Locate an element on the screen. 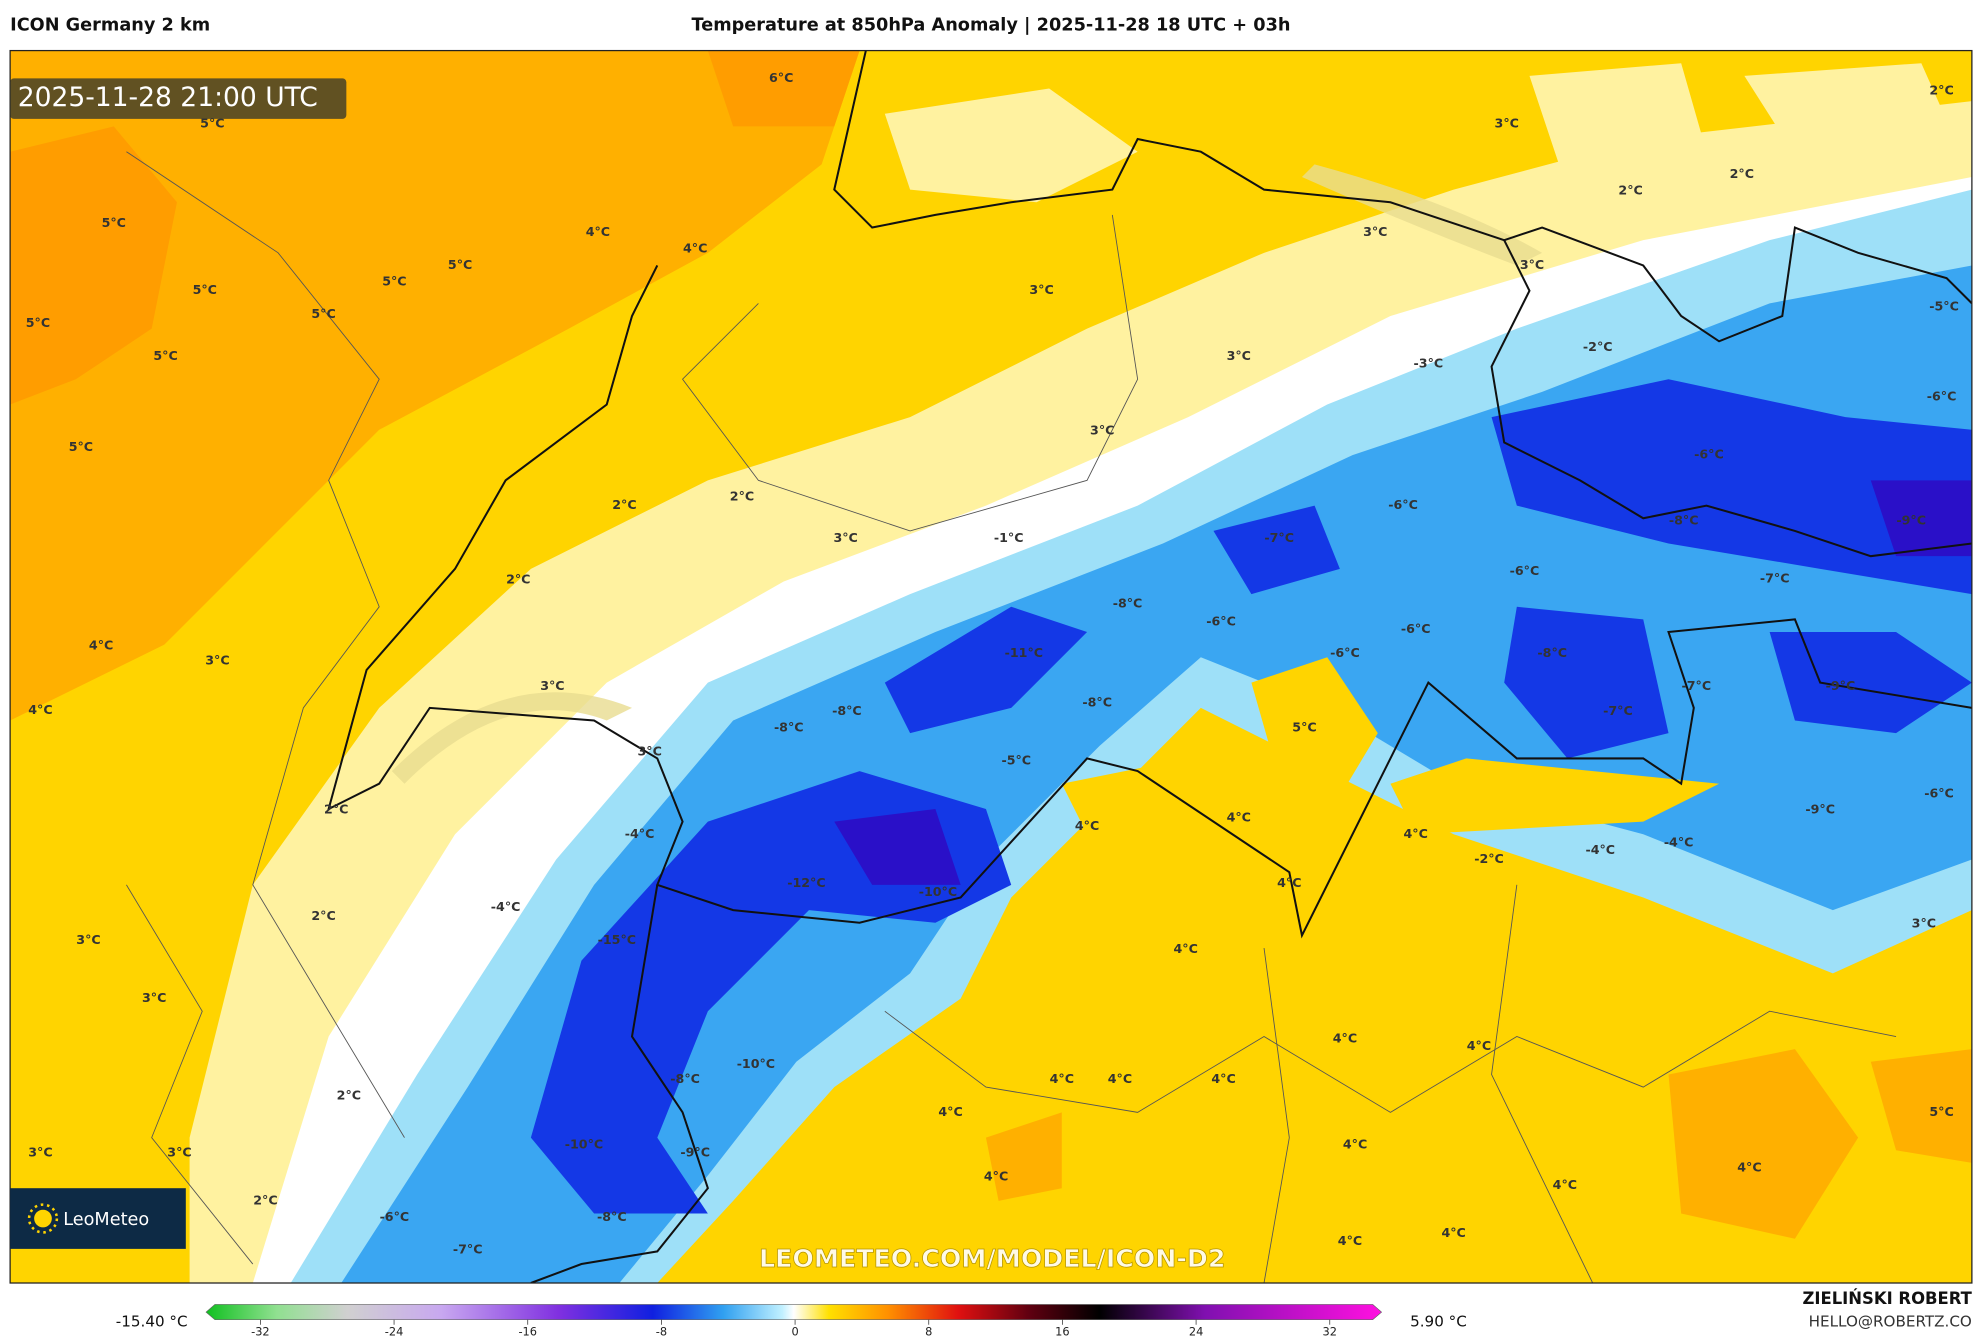 This screenshot has height=1338, width=1982. colorbar-ticks: -32 -24 -16 -8 0 8 16 24 32 is located at coordinates (794, 1328).